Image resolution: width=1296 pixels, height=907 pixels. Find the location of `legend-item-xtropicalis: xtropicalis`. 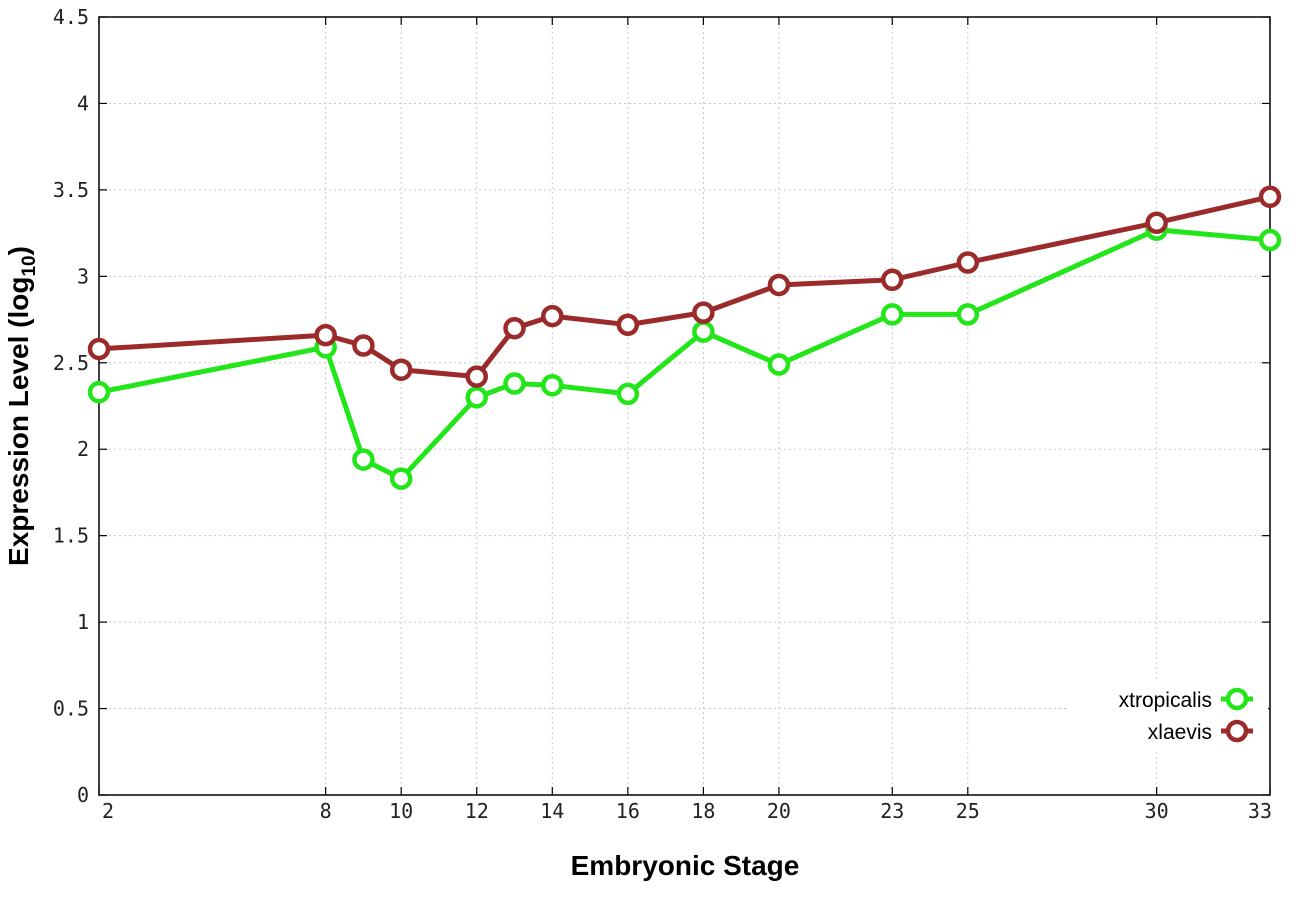

legend-item-xtropicalis: xtropicalis is located at coordinates (1186, 699).